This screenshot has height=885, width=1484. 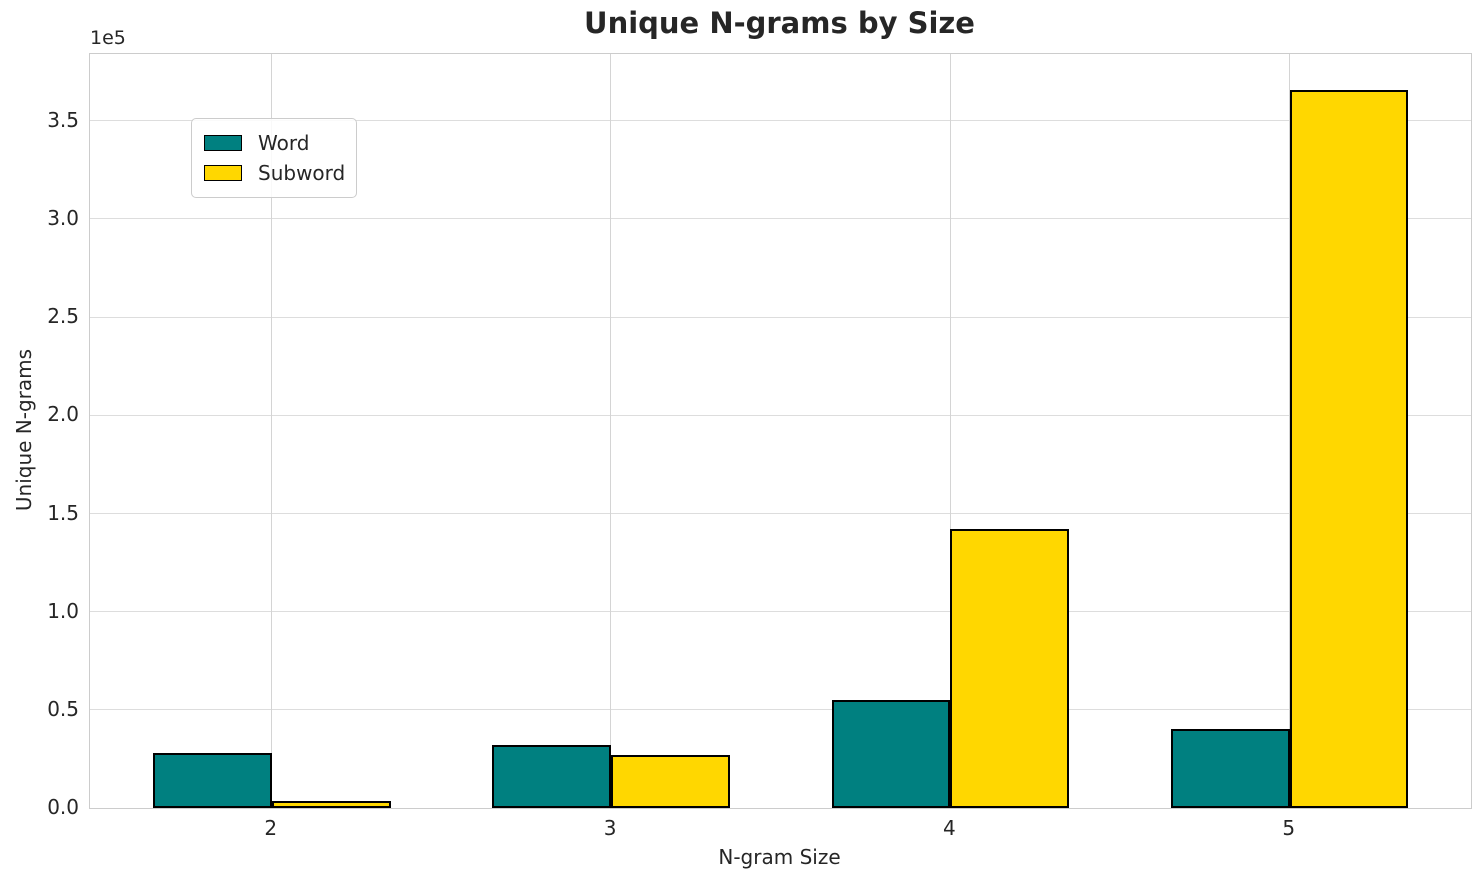 I want to click on y-tick-label: 3.0, so click(x=63, y=218).